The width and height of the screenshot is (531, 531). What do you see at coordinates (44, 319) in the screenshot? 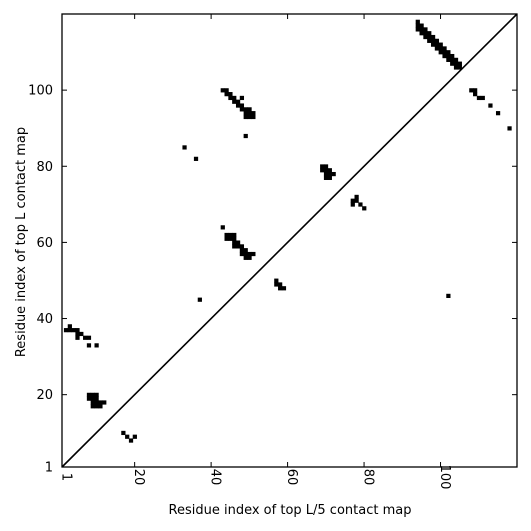
I see `y-tick-label: 40` at bounding box center [44, 319].